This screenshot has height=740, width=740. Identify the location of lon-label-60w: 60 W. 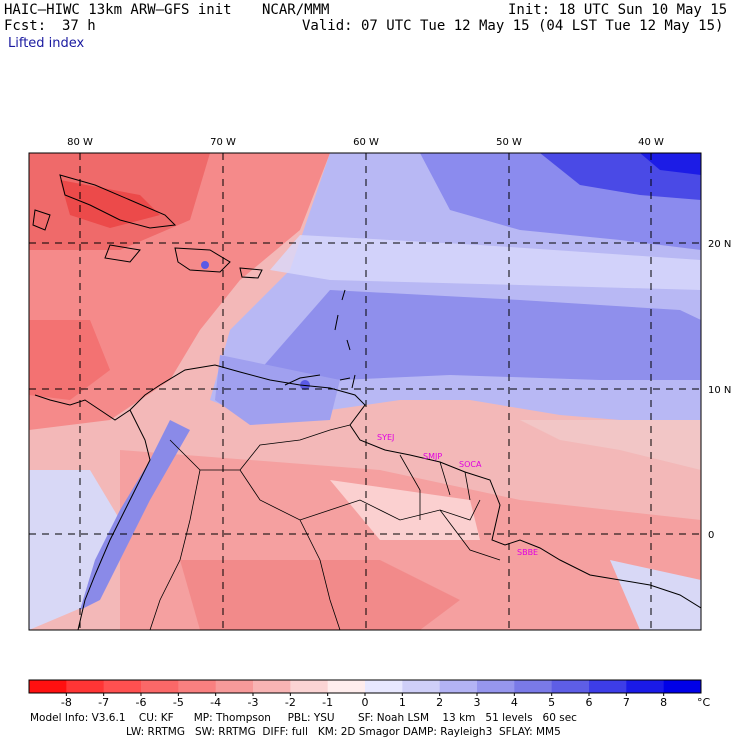
(366, 142).